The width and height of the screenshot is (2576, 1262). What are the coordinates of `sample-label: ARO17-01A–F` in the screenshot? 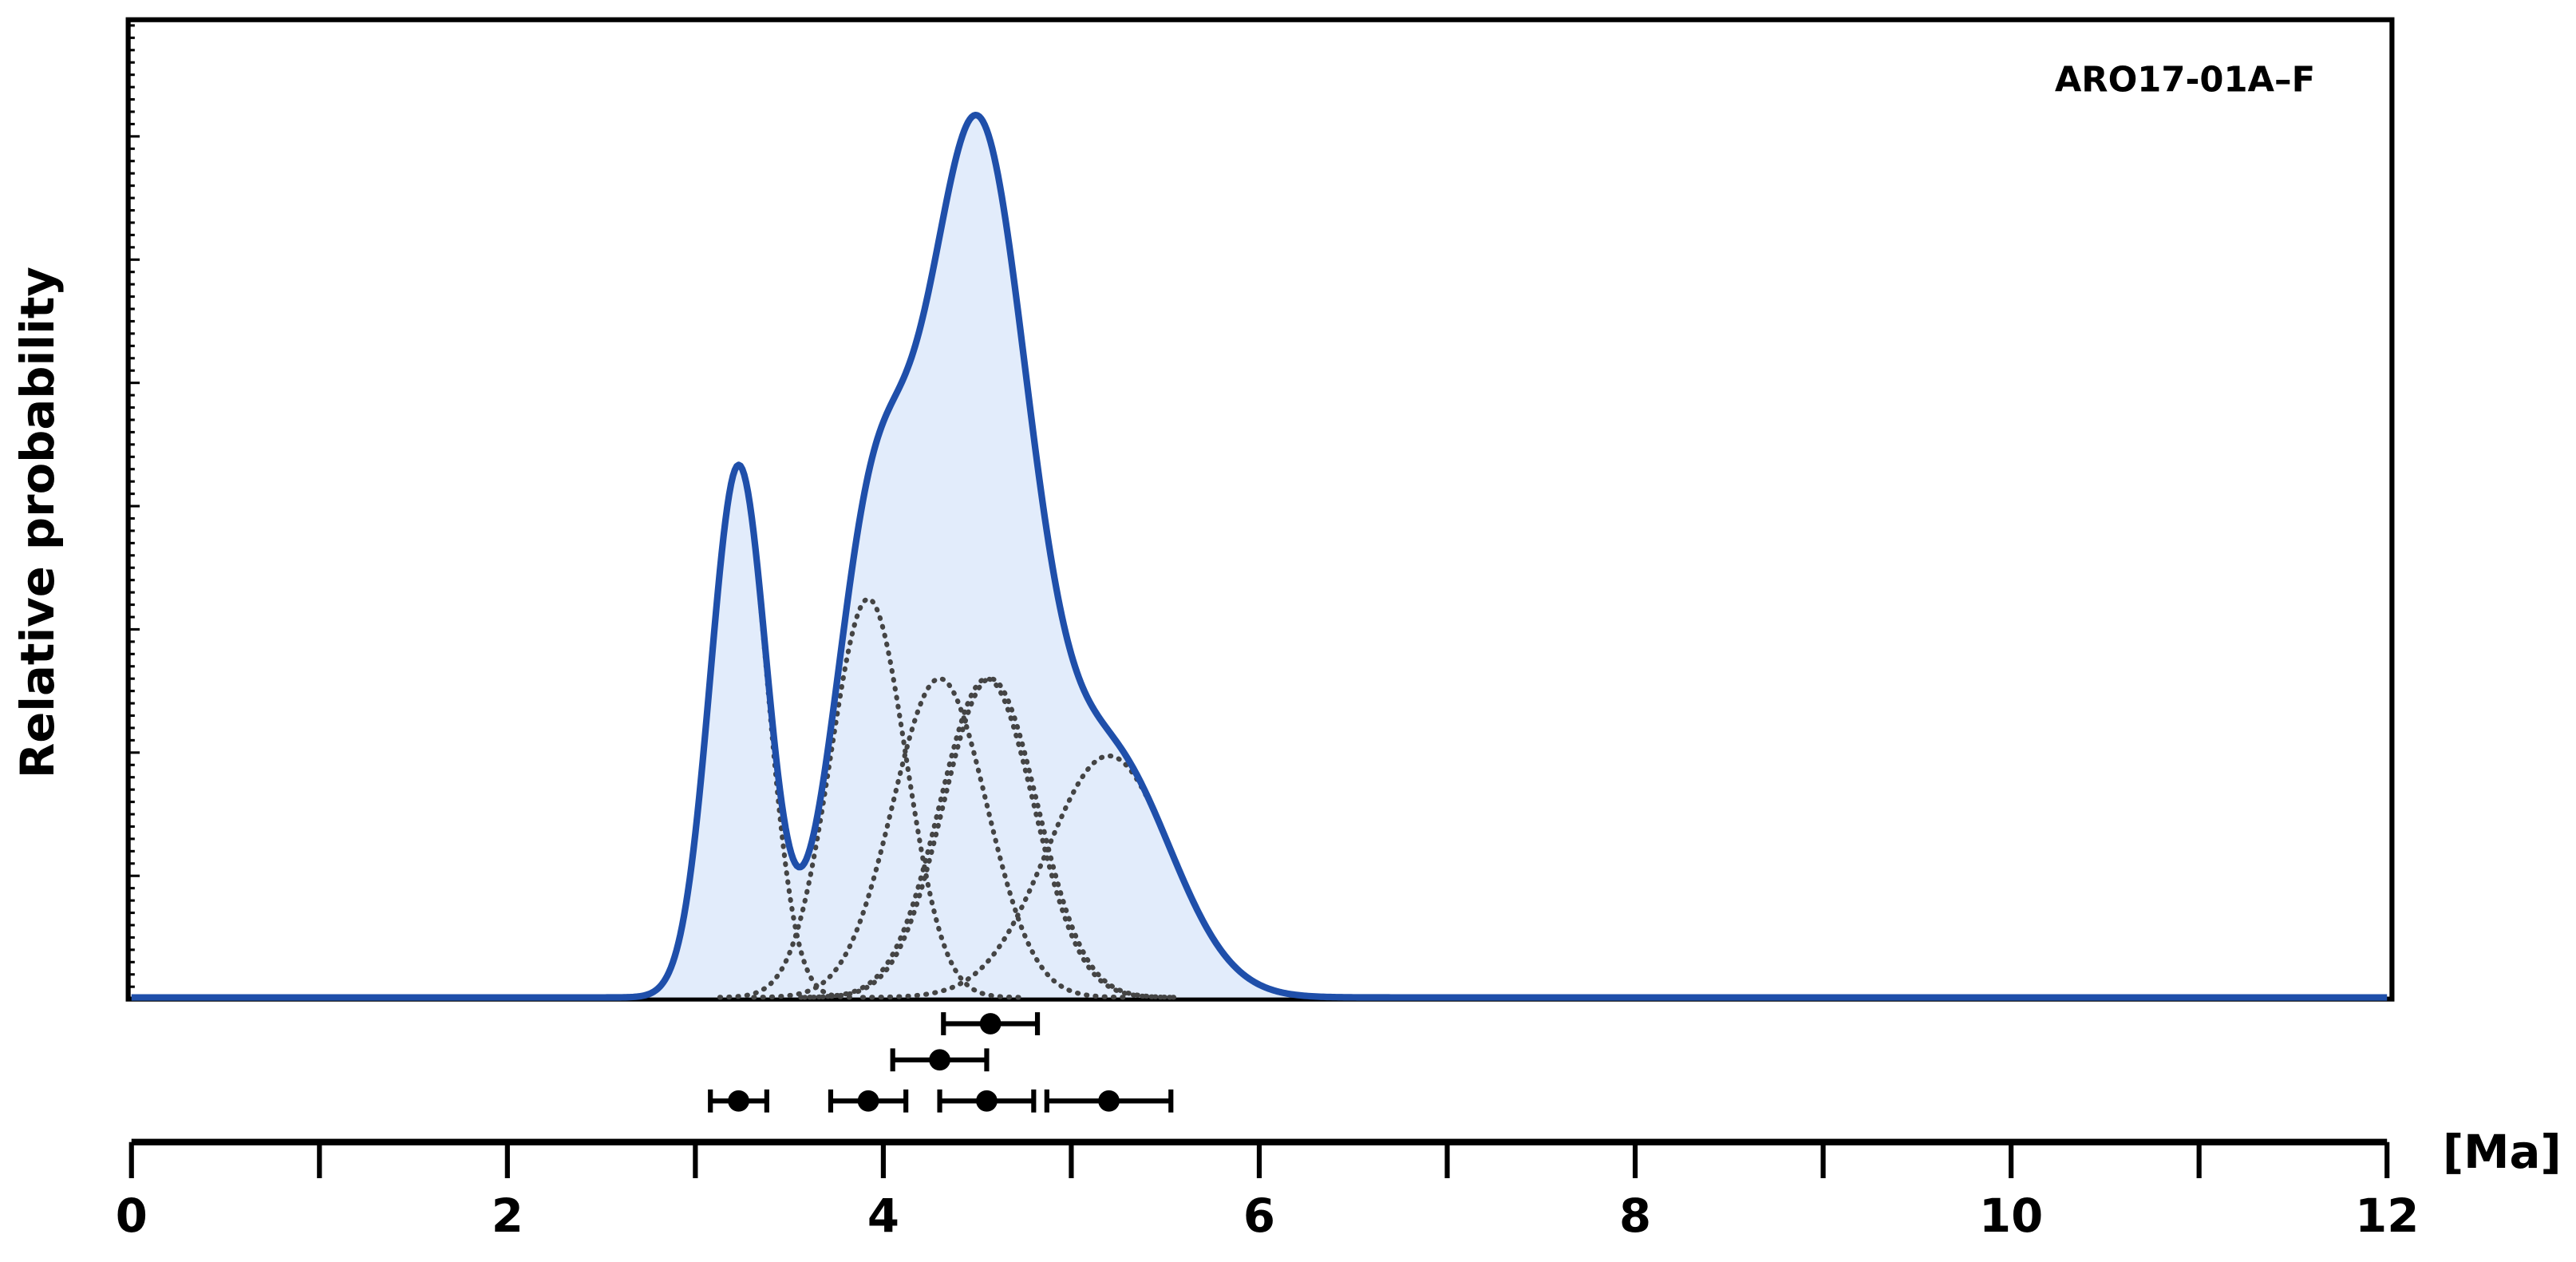 It's located at (2185, 80).